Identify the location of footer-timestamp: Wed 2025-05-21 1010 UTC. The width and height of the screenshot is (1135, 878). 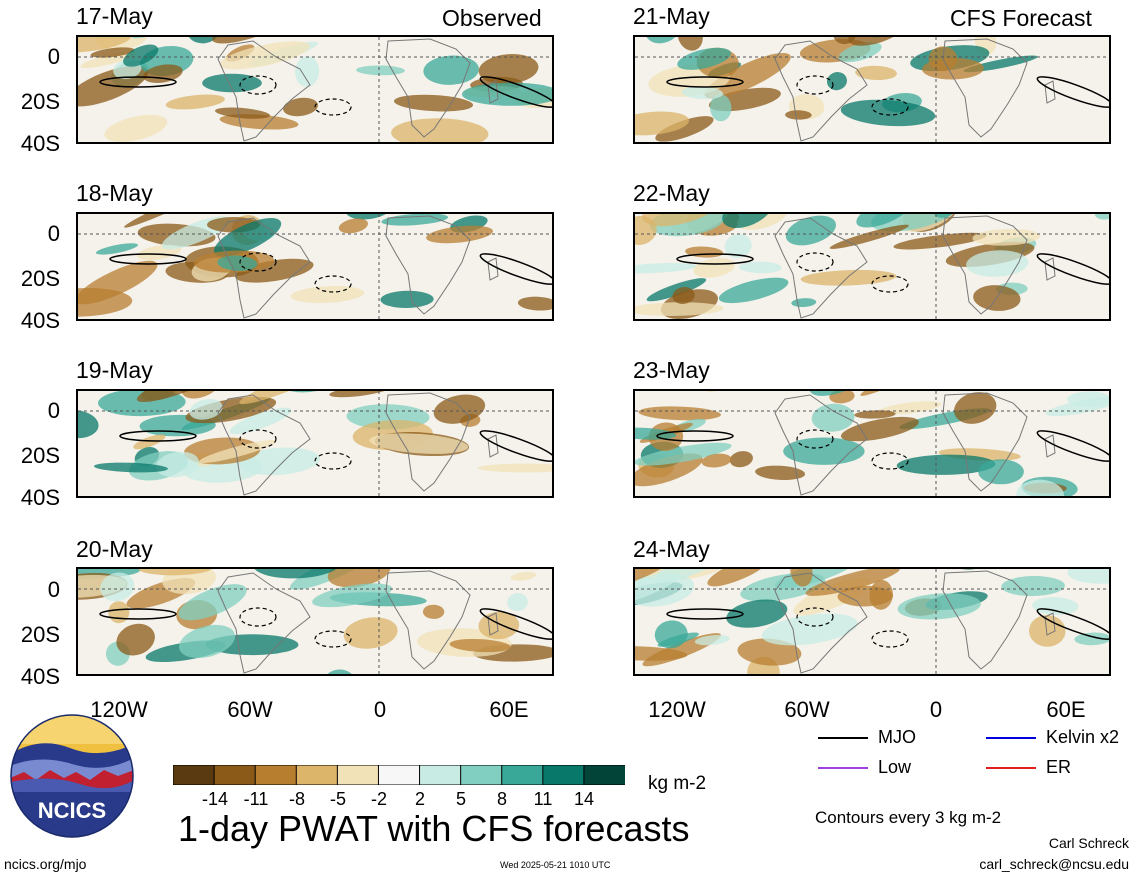
(555, 865).